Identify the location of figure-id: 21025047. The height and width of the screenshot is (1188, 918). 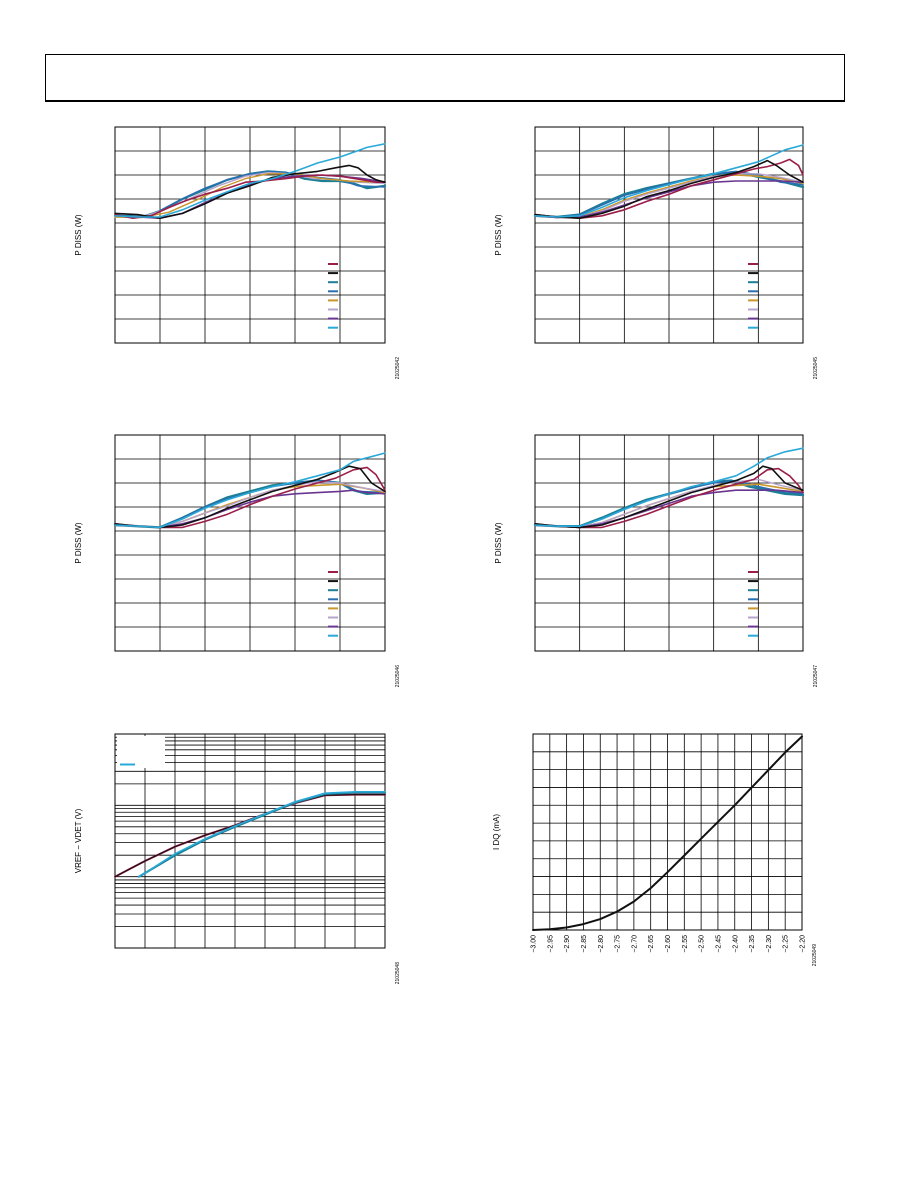
(816, 676).